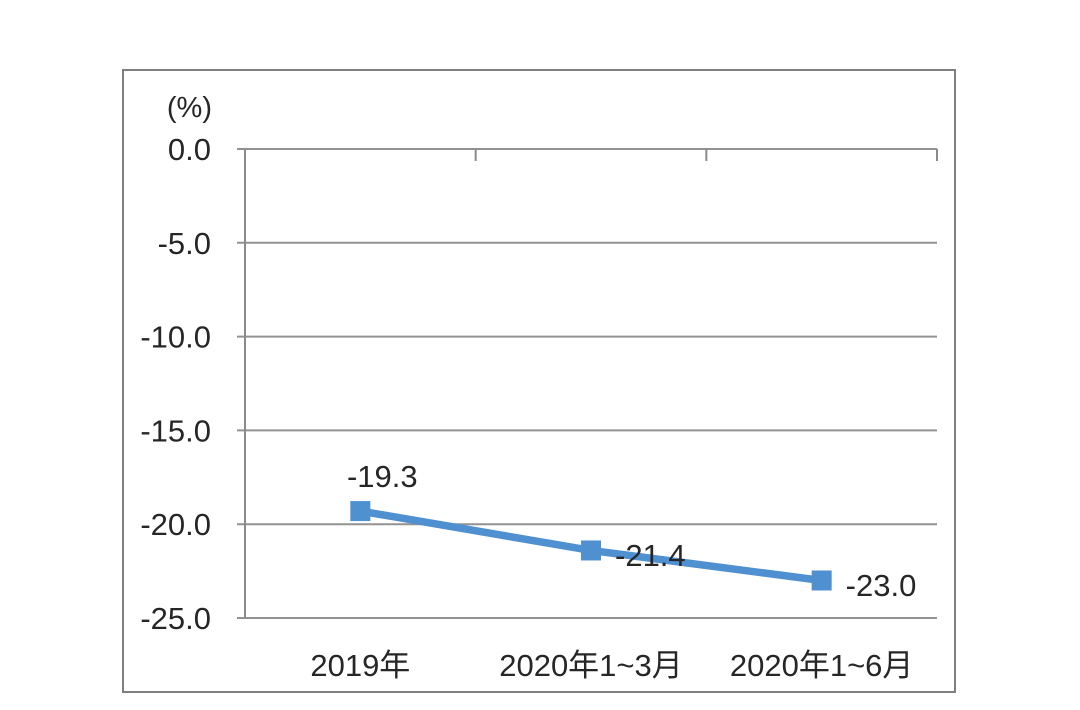  I want to click on y-axis-tick-label: -15.0, so click(175, 430).